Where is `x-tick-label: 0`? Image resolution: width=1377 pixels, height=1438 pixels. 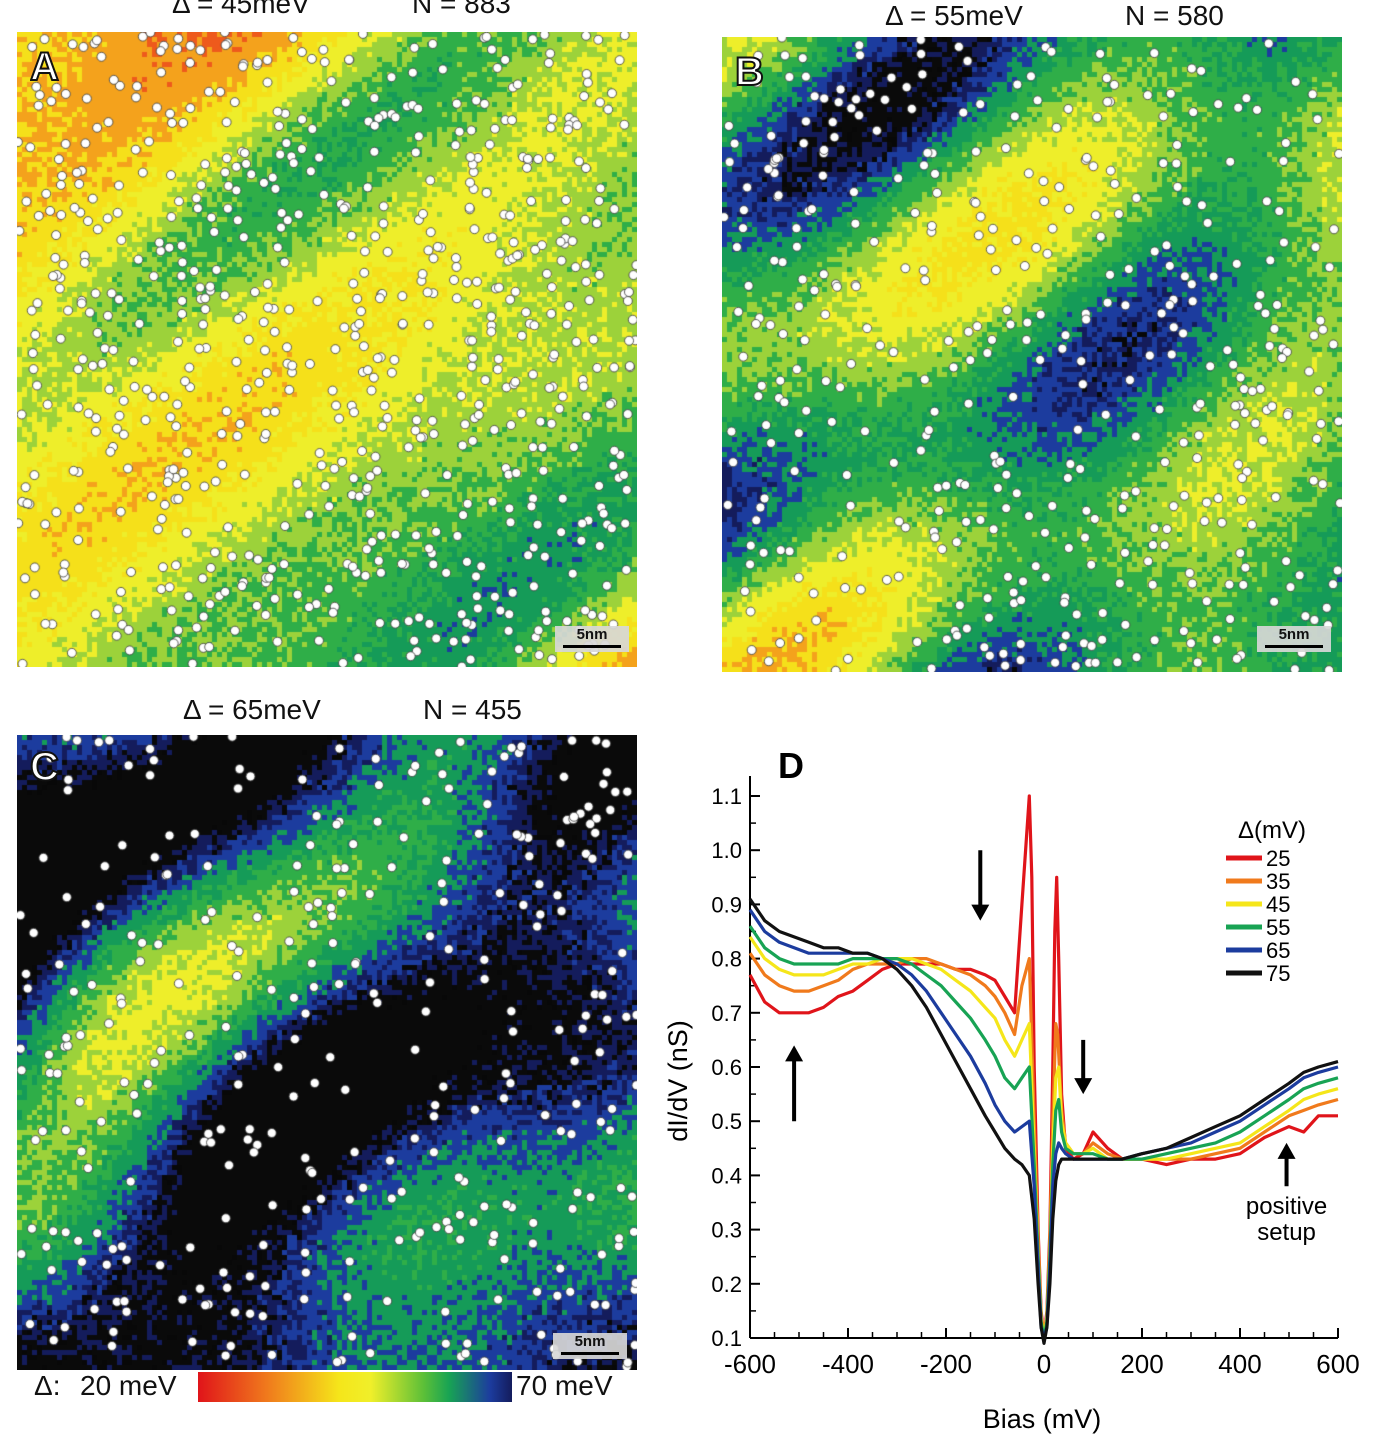 x-tick-label: 0 is located at coordinates (1044, 1364).